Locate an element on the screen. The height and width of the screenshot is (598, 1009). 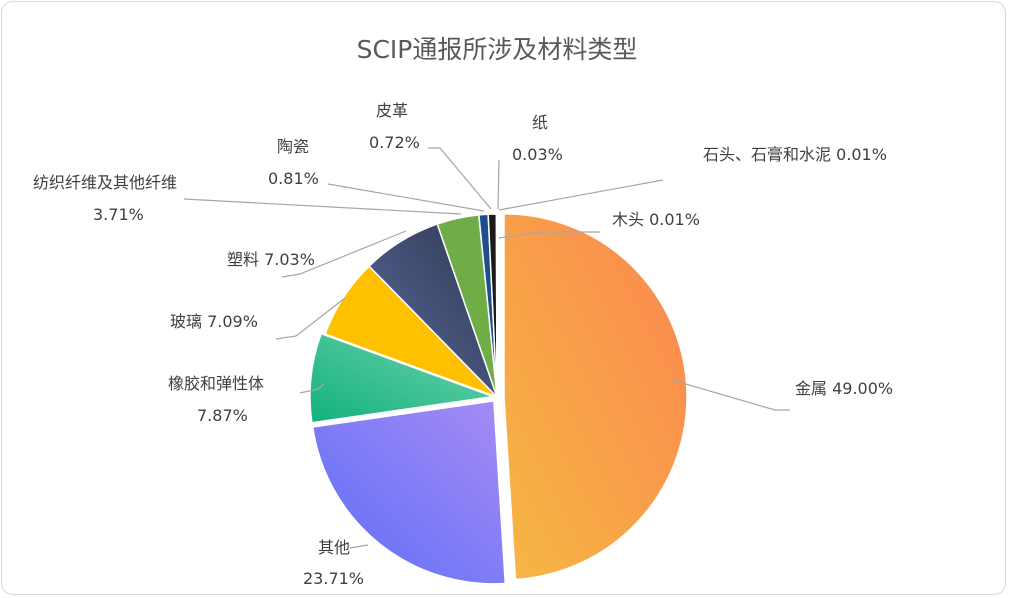
slice-label-6-pct: 0.81% is located at coordinates (293, 178).